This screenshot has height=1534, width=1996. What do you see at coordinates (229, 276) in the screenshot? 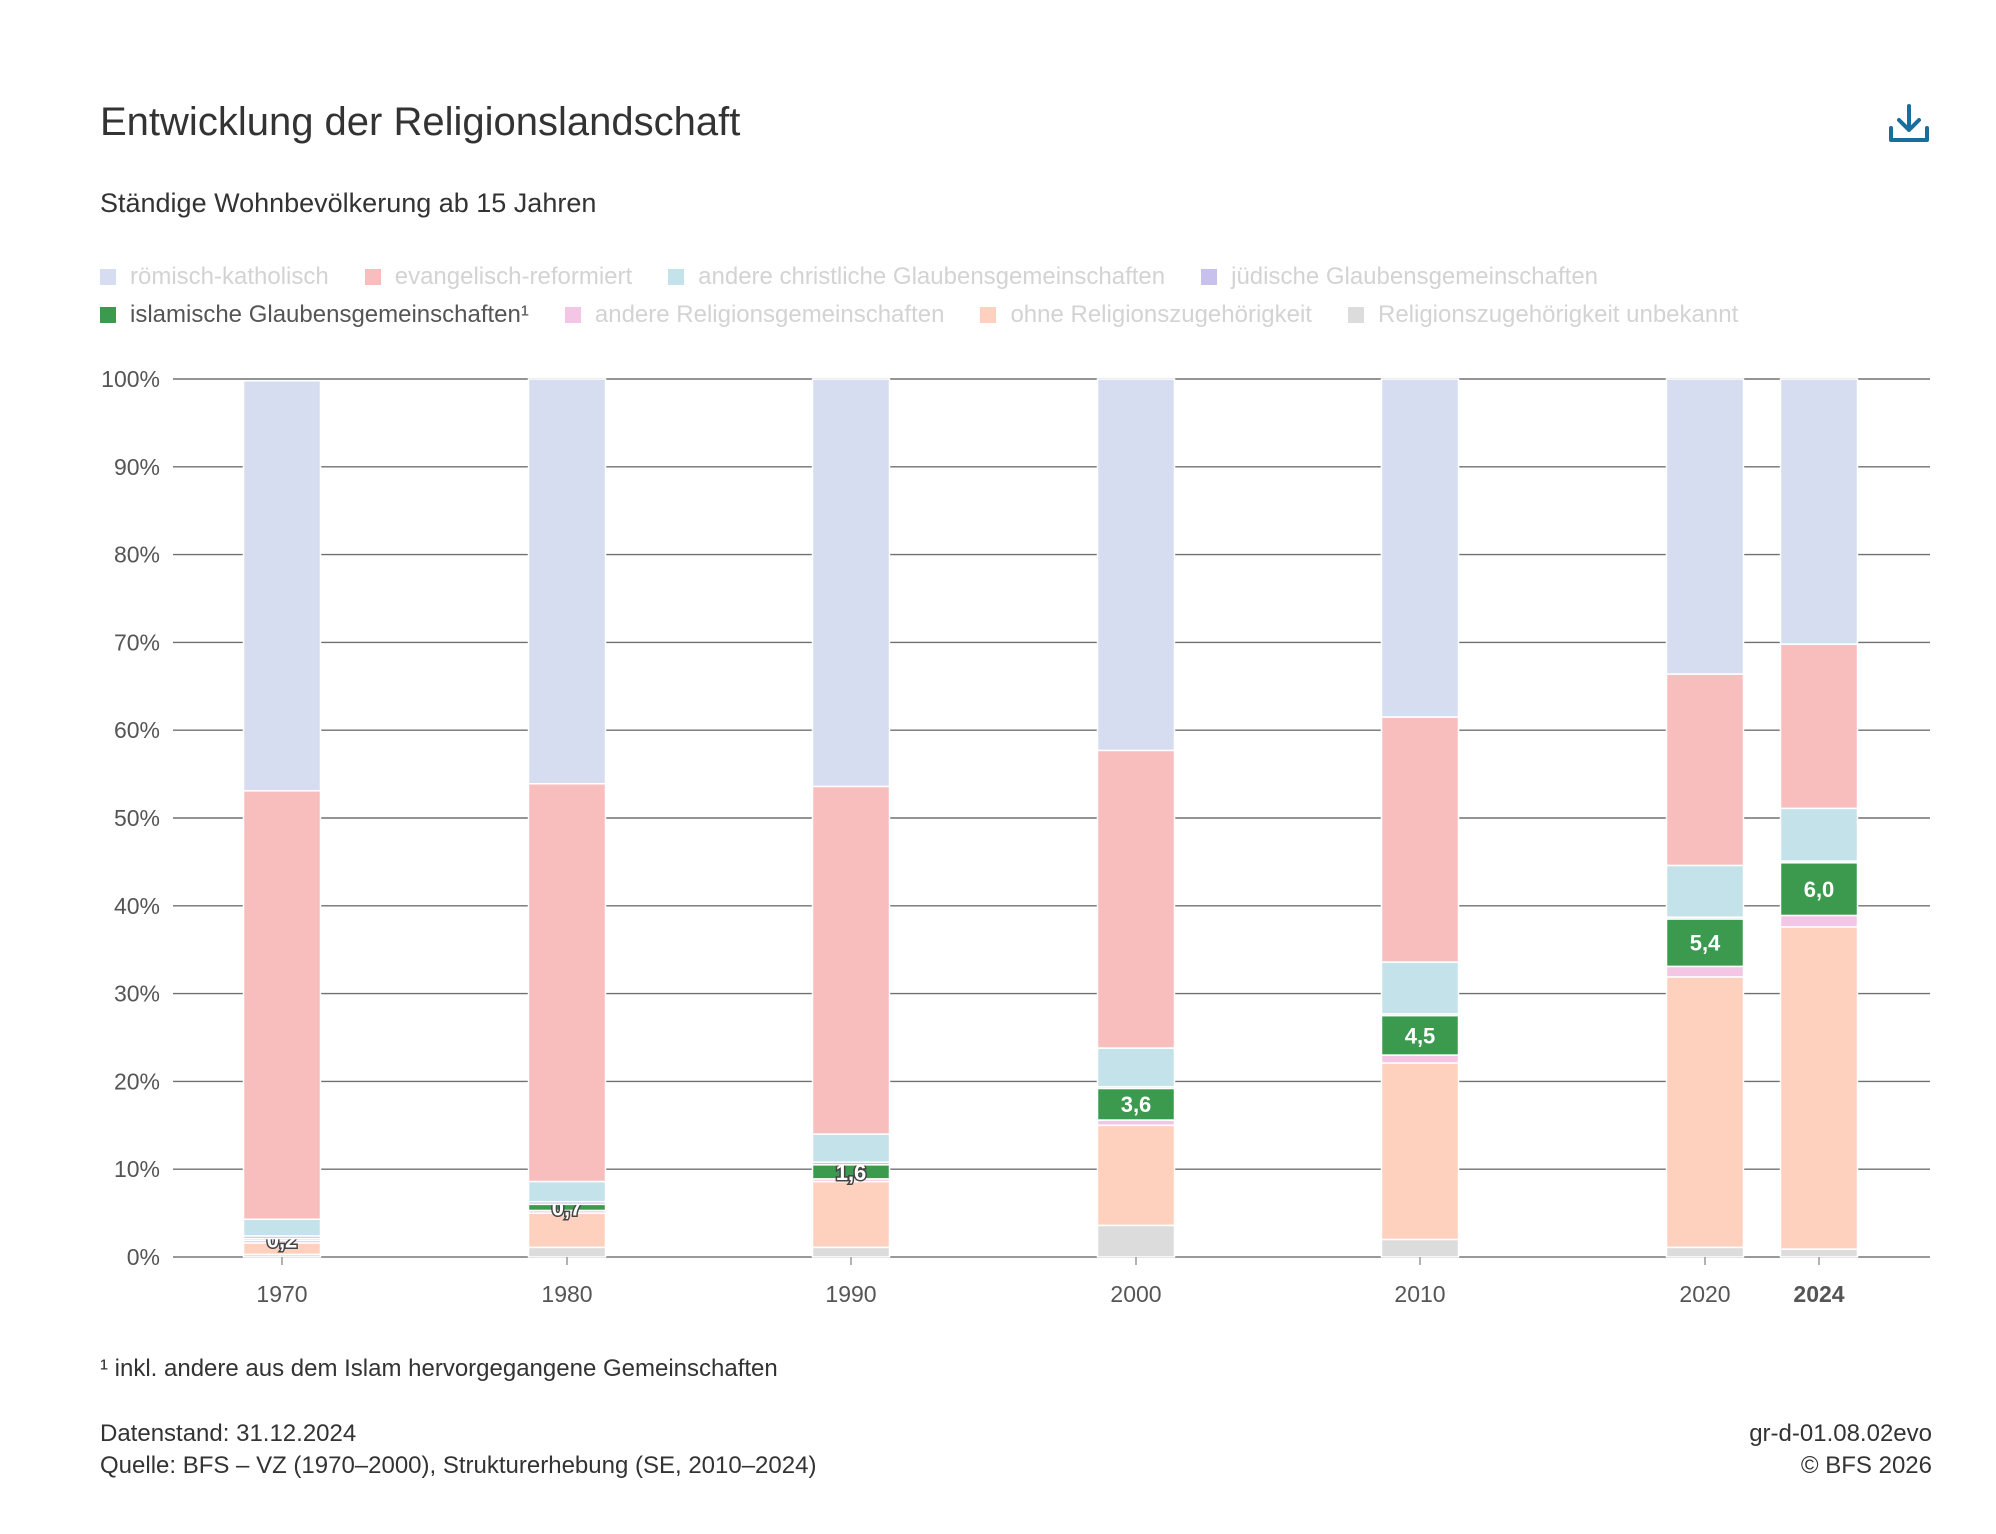
I see `legend-label: römisch-katholisch` at bounding box center [229, 276].